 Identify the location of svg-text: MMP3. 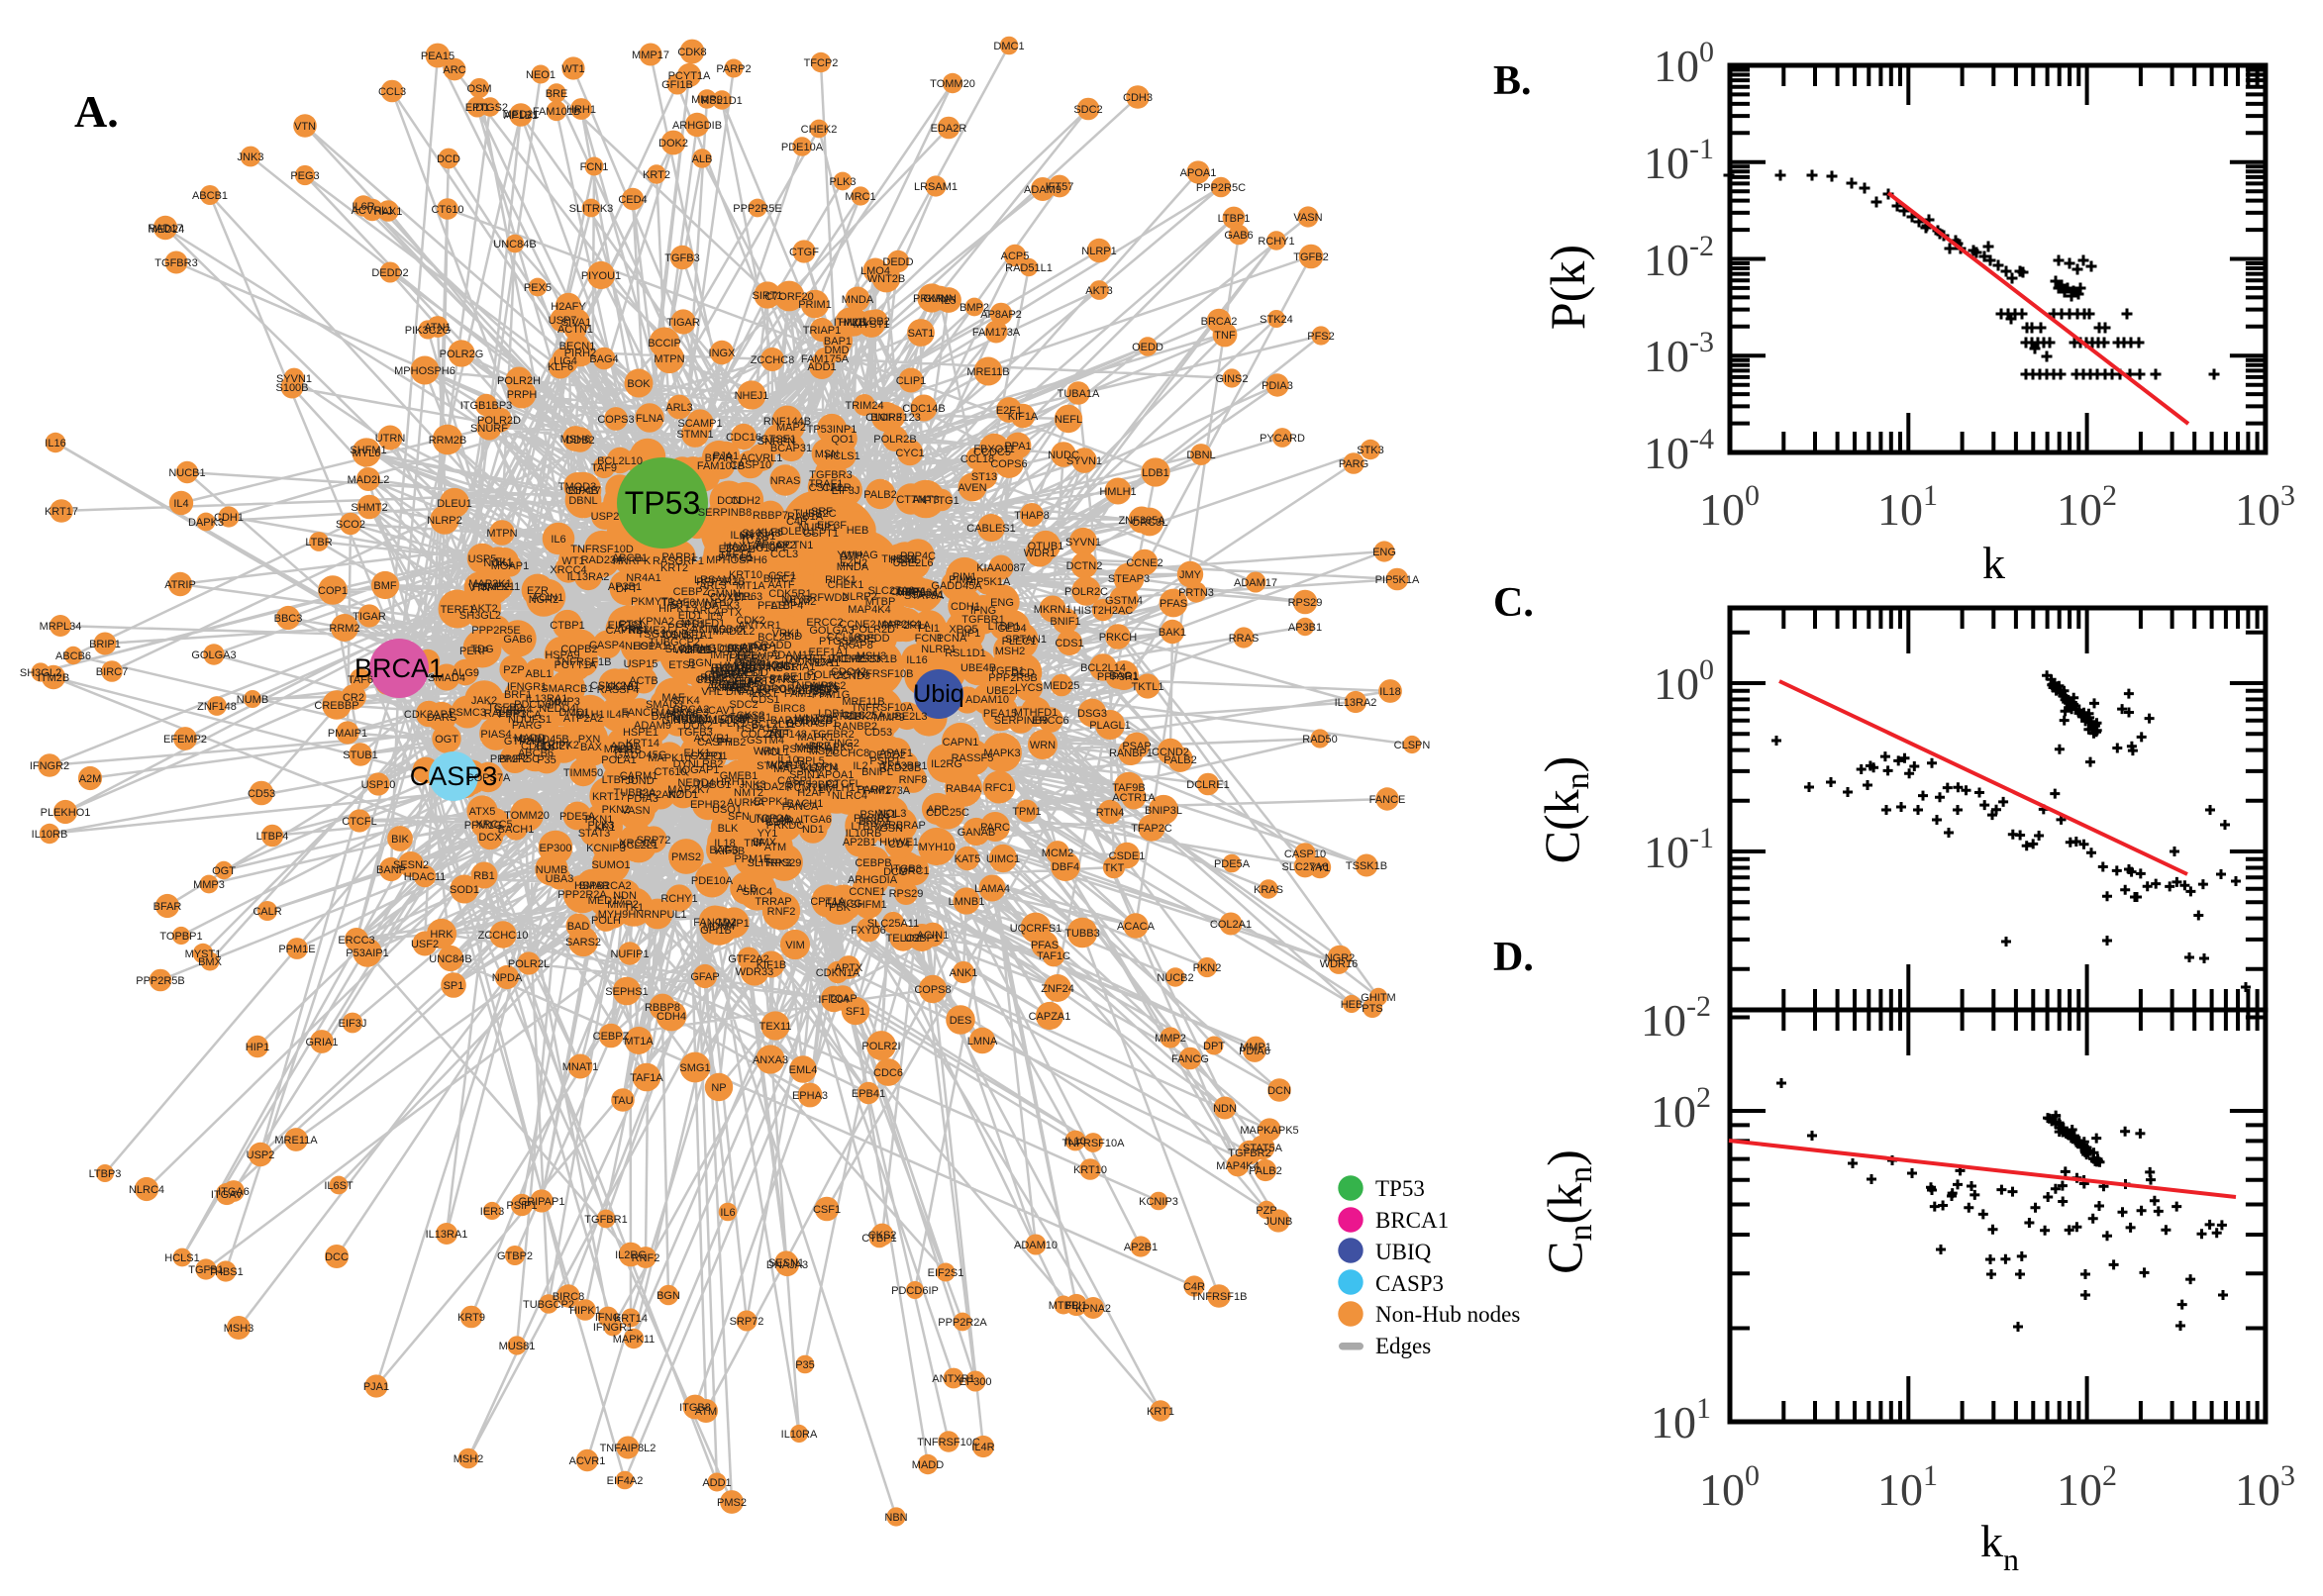
(209, 885).